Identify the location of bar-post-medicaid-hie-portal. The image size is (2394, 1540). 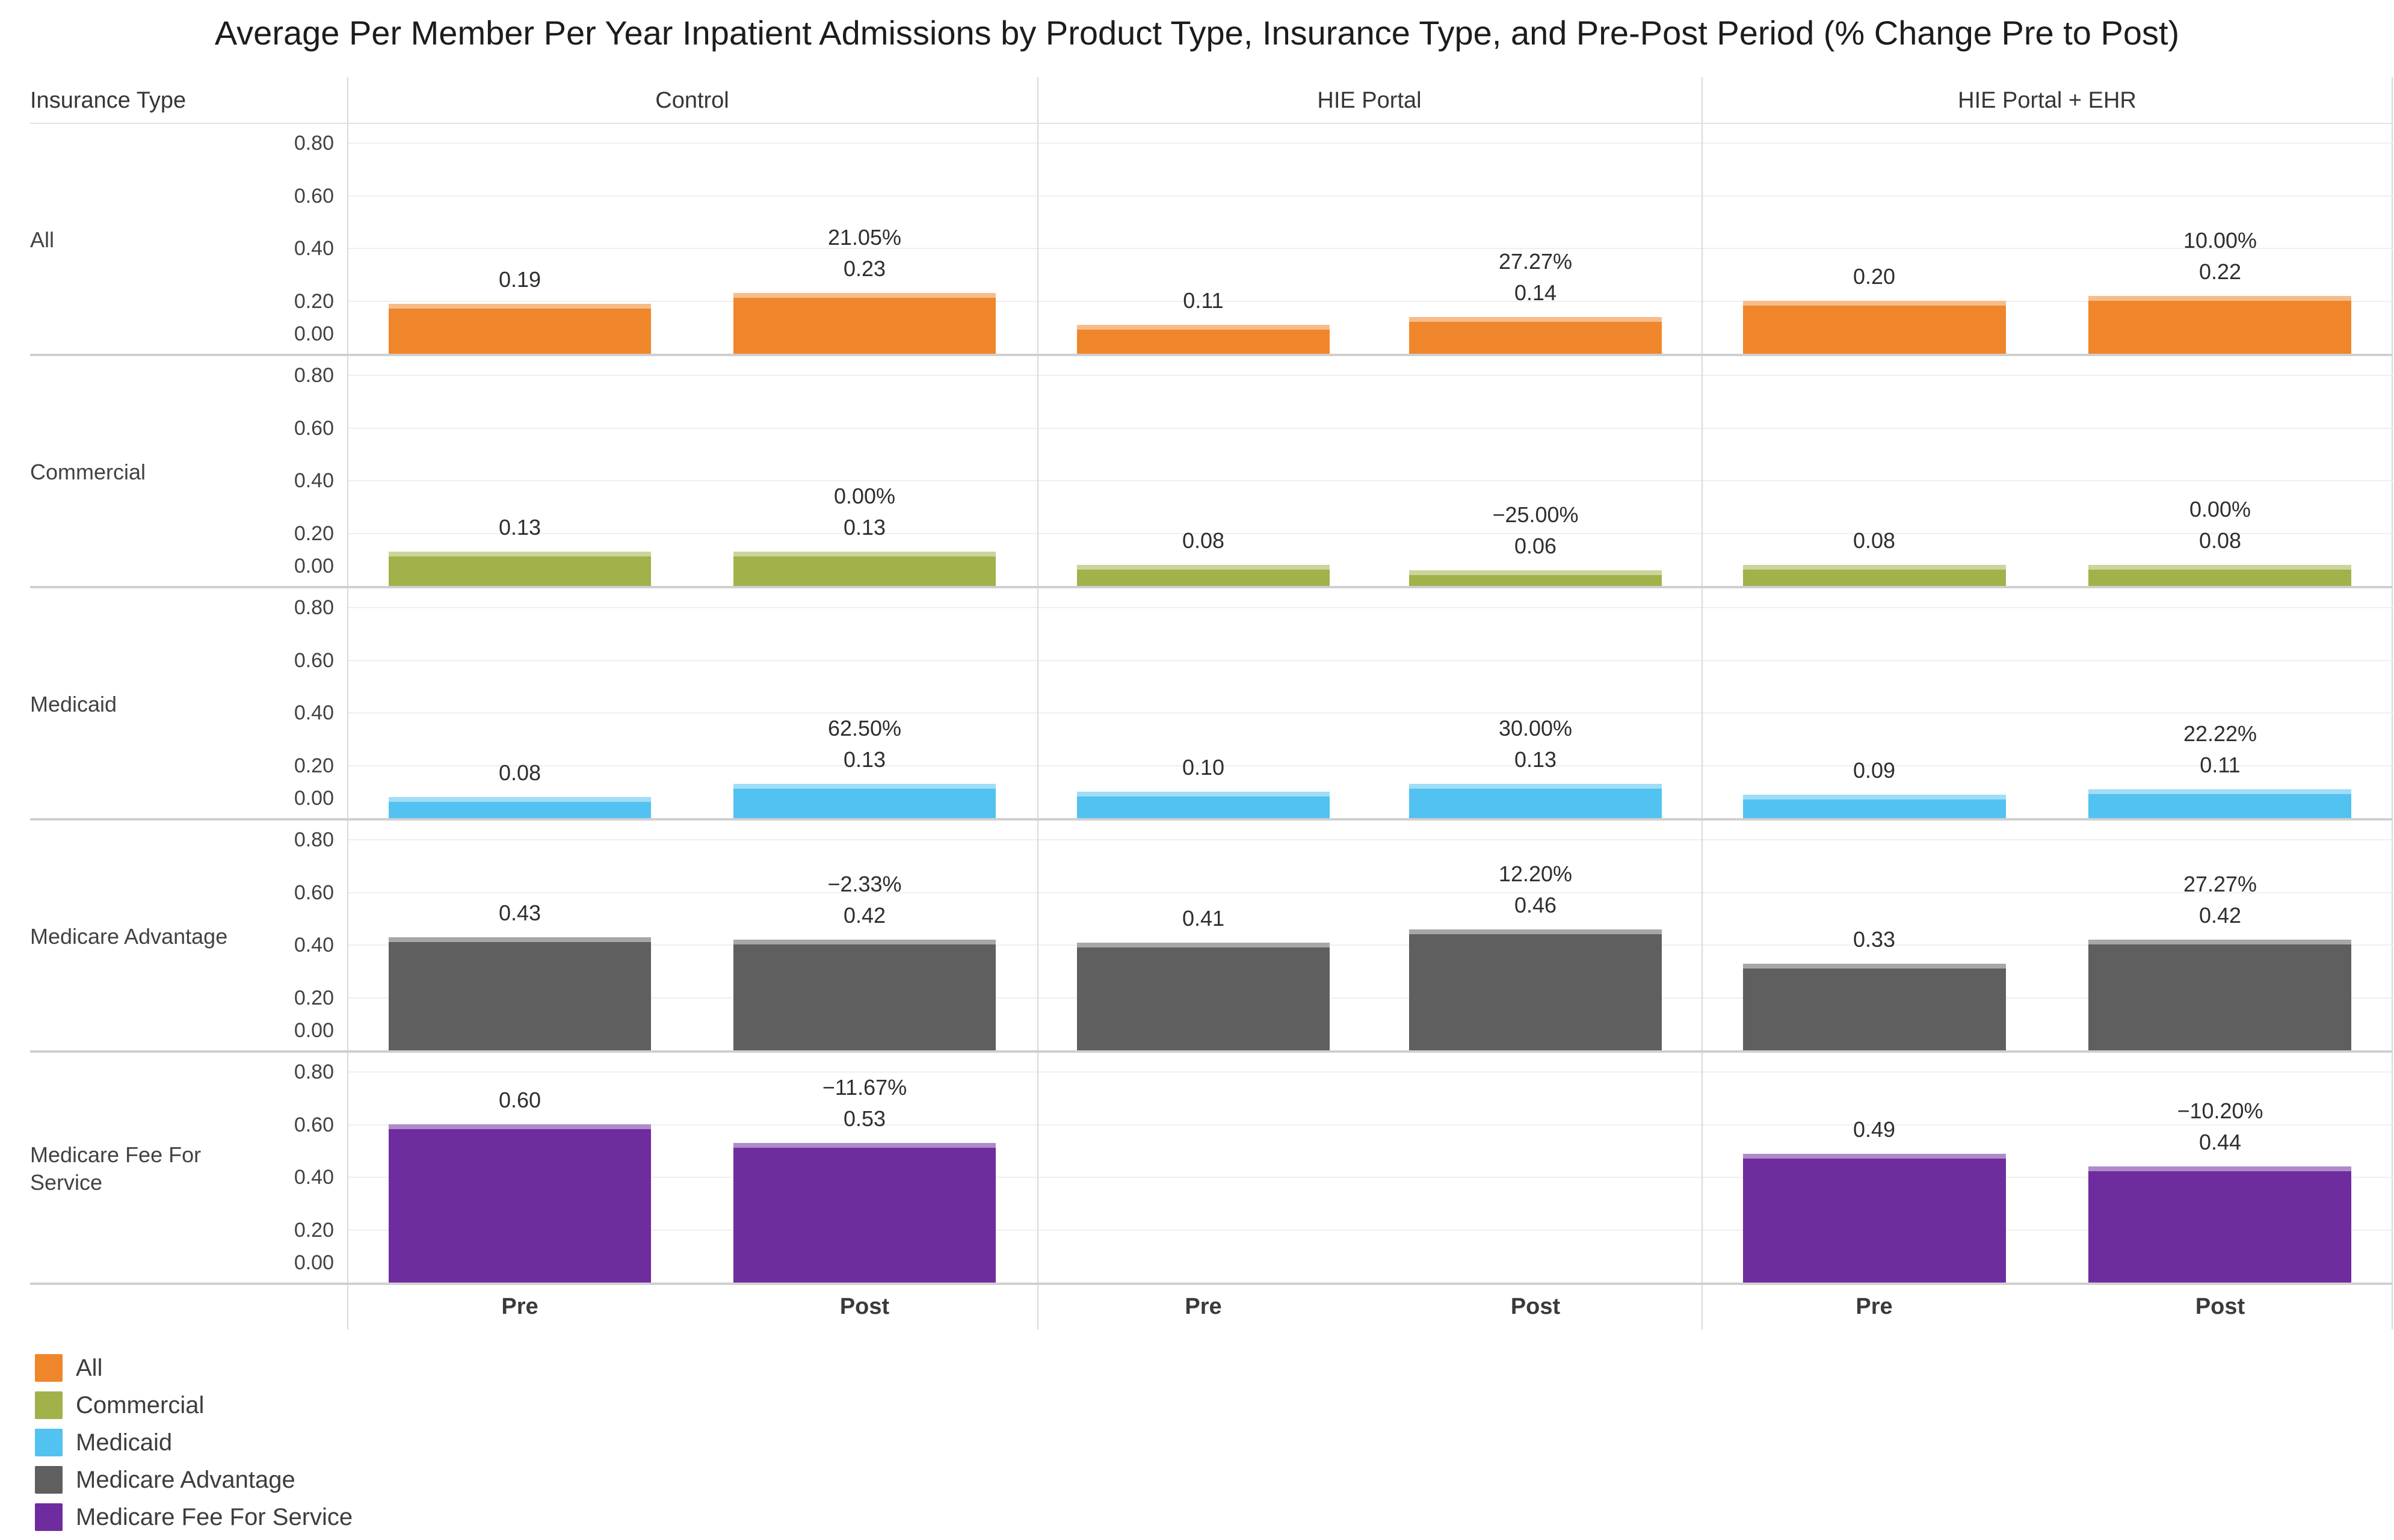
(1536, 801).